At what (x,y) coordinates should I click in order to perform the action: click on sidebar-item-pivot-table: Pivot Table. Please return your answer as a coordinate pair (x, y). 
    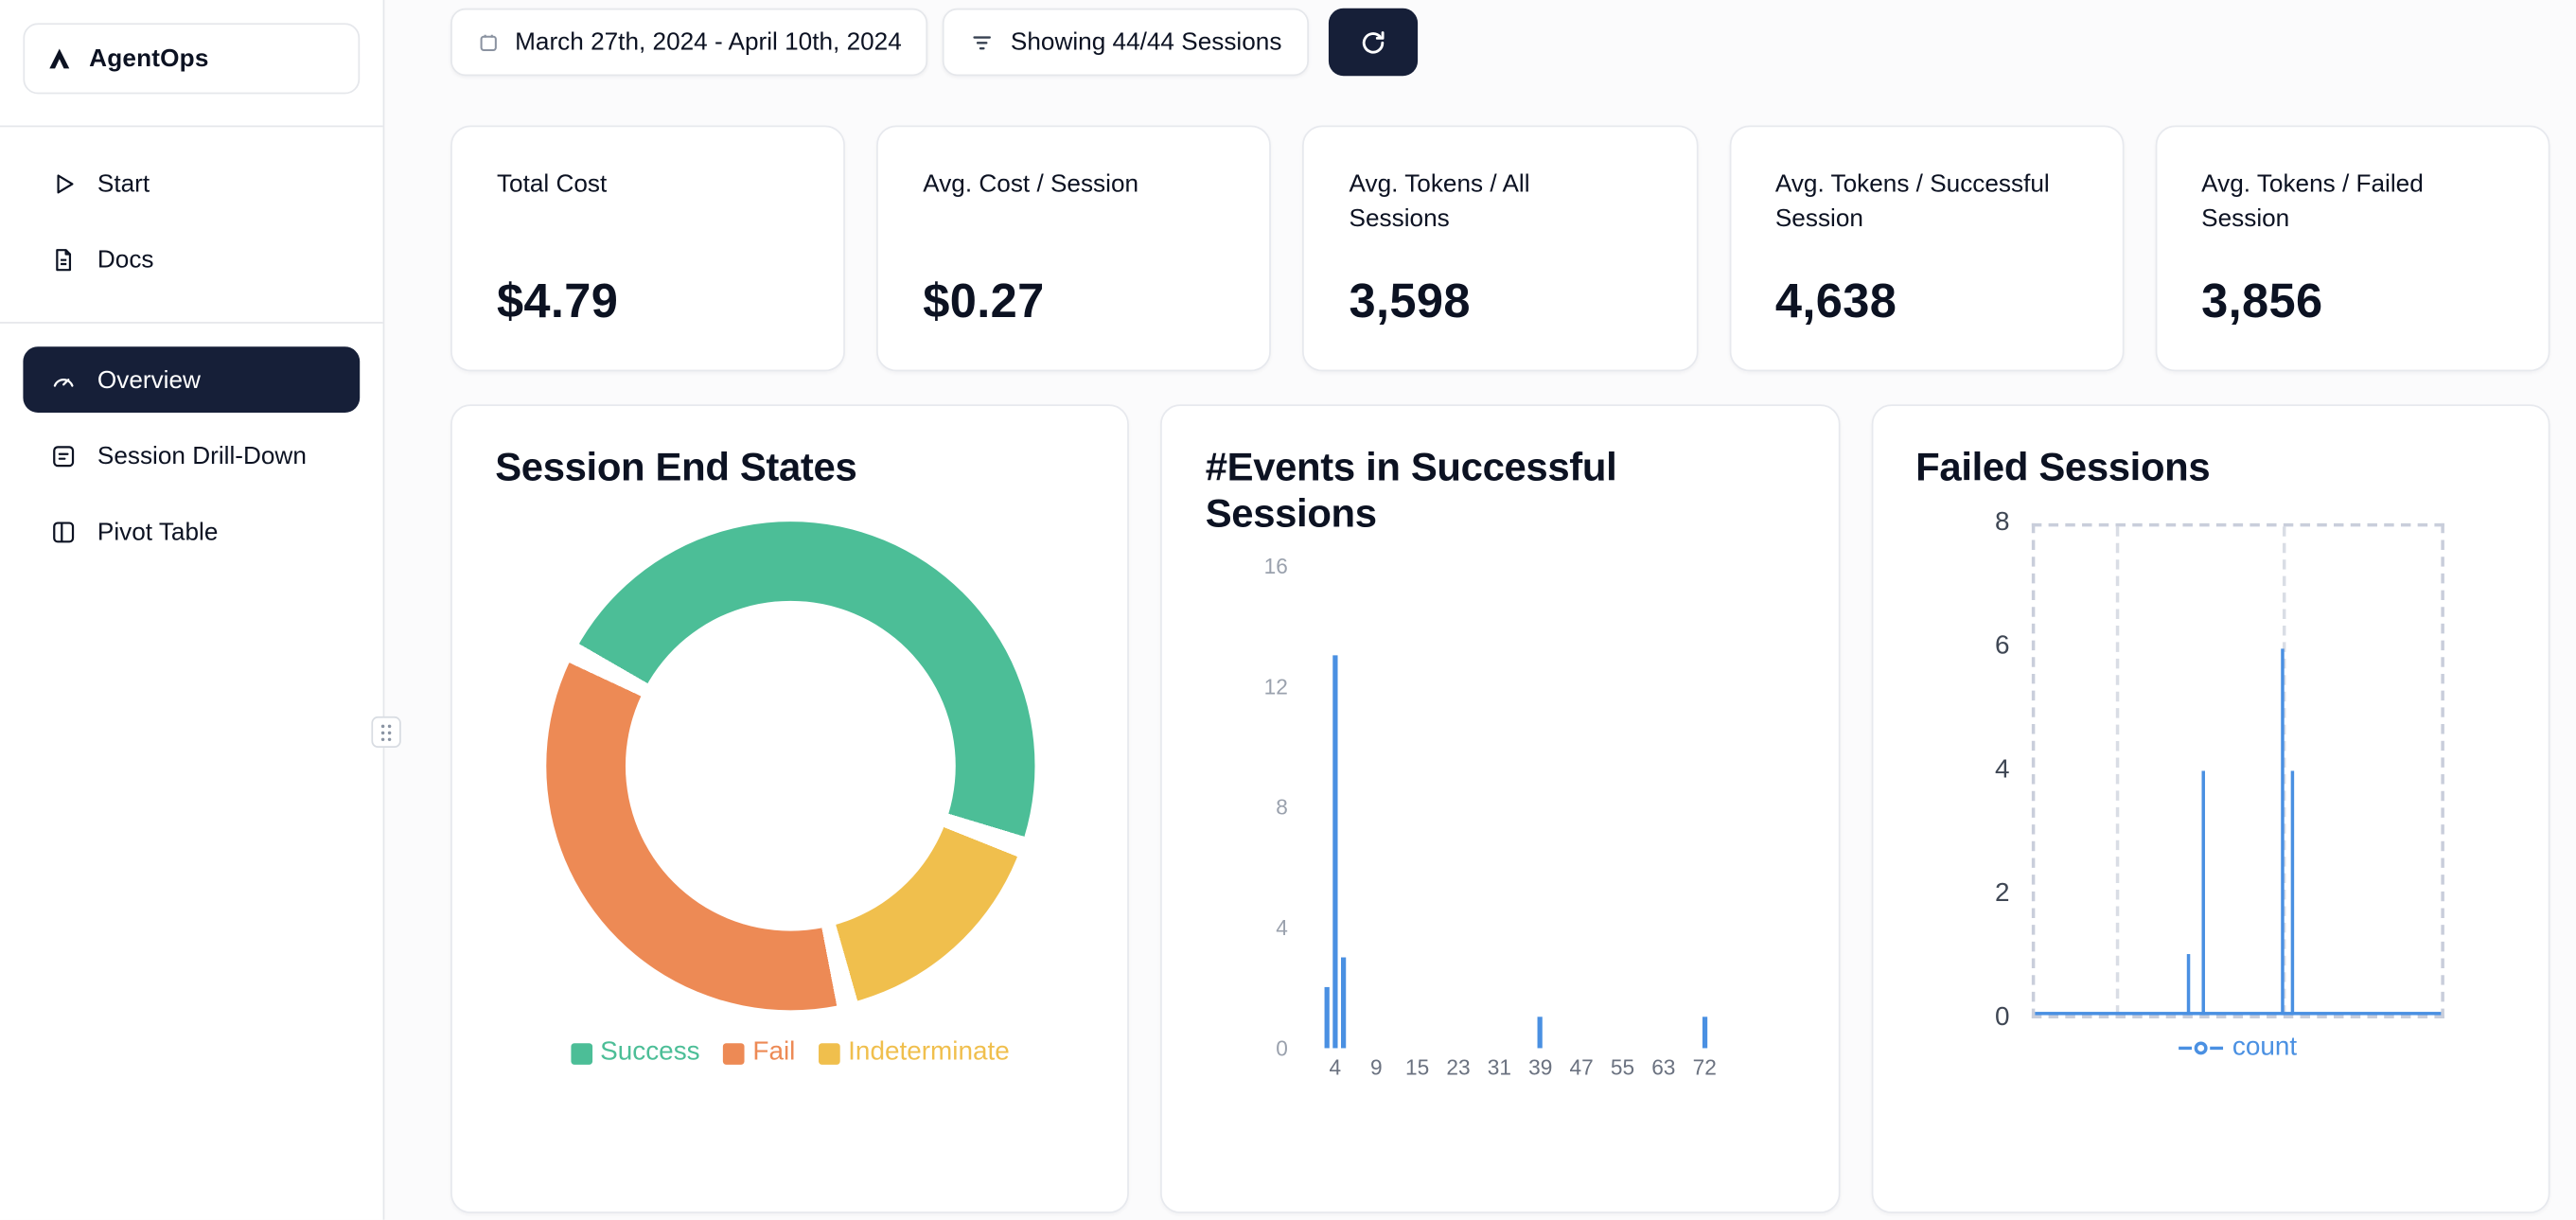
    Looking at the image, I should click on (191, 532).